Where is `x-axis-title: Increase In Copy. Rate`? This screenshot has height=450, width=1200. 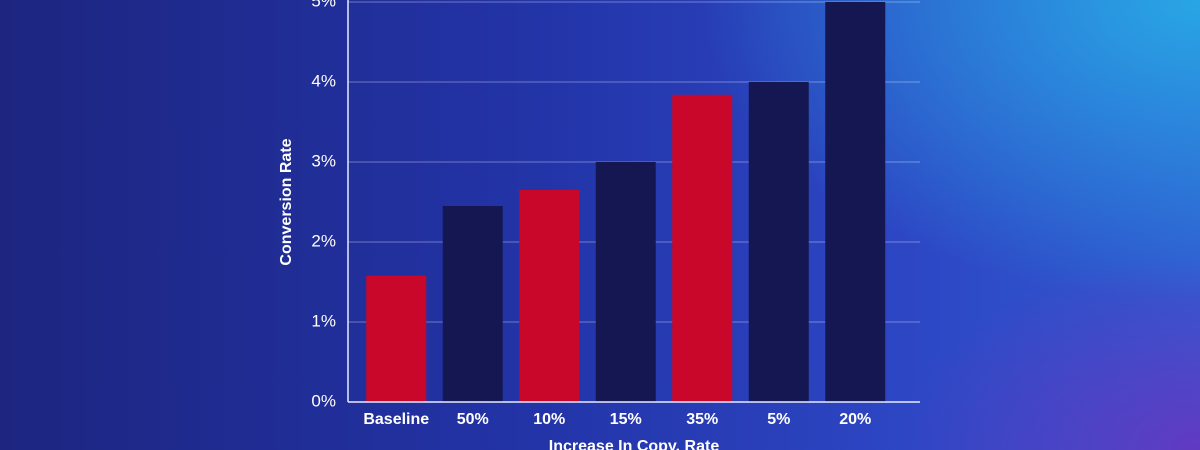
x-axis-title: Increase In Copy. Rate is located at coordinates (634, 444).